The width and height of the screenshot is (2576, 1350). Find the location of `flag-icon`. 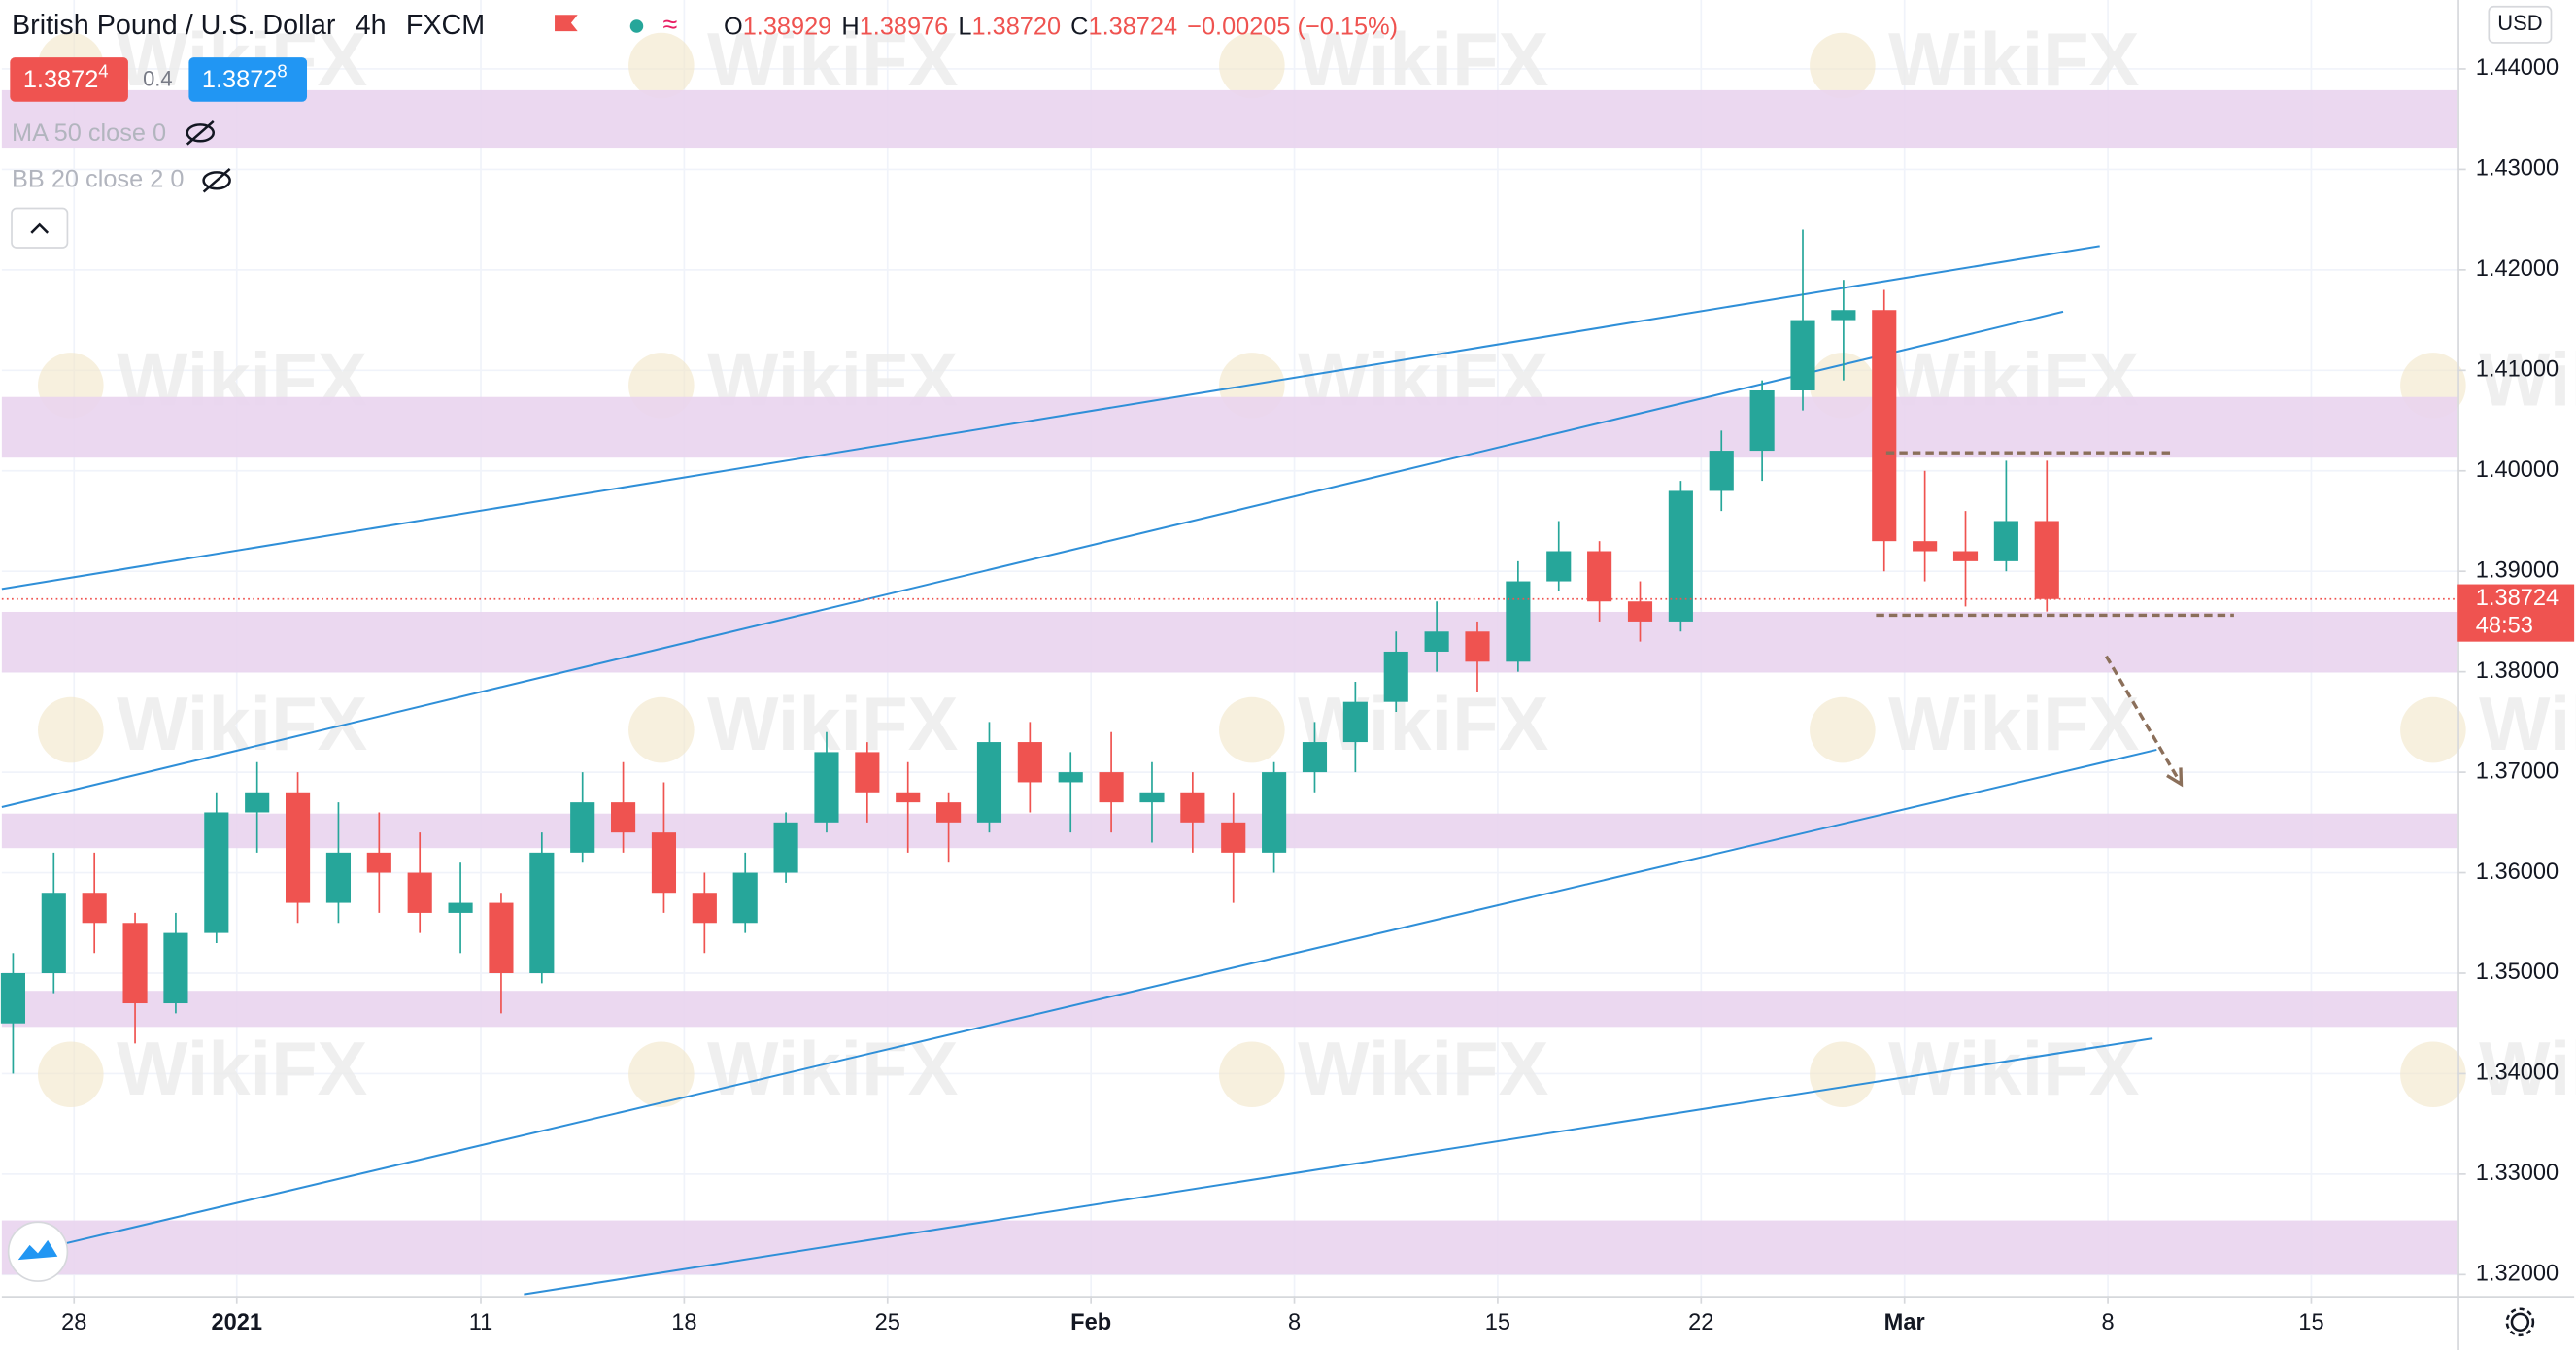

flag-icon is located at coordinates (566, 23).